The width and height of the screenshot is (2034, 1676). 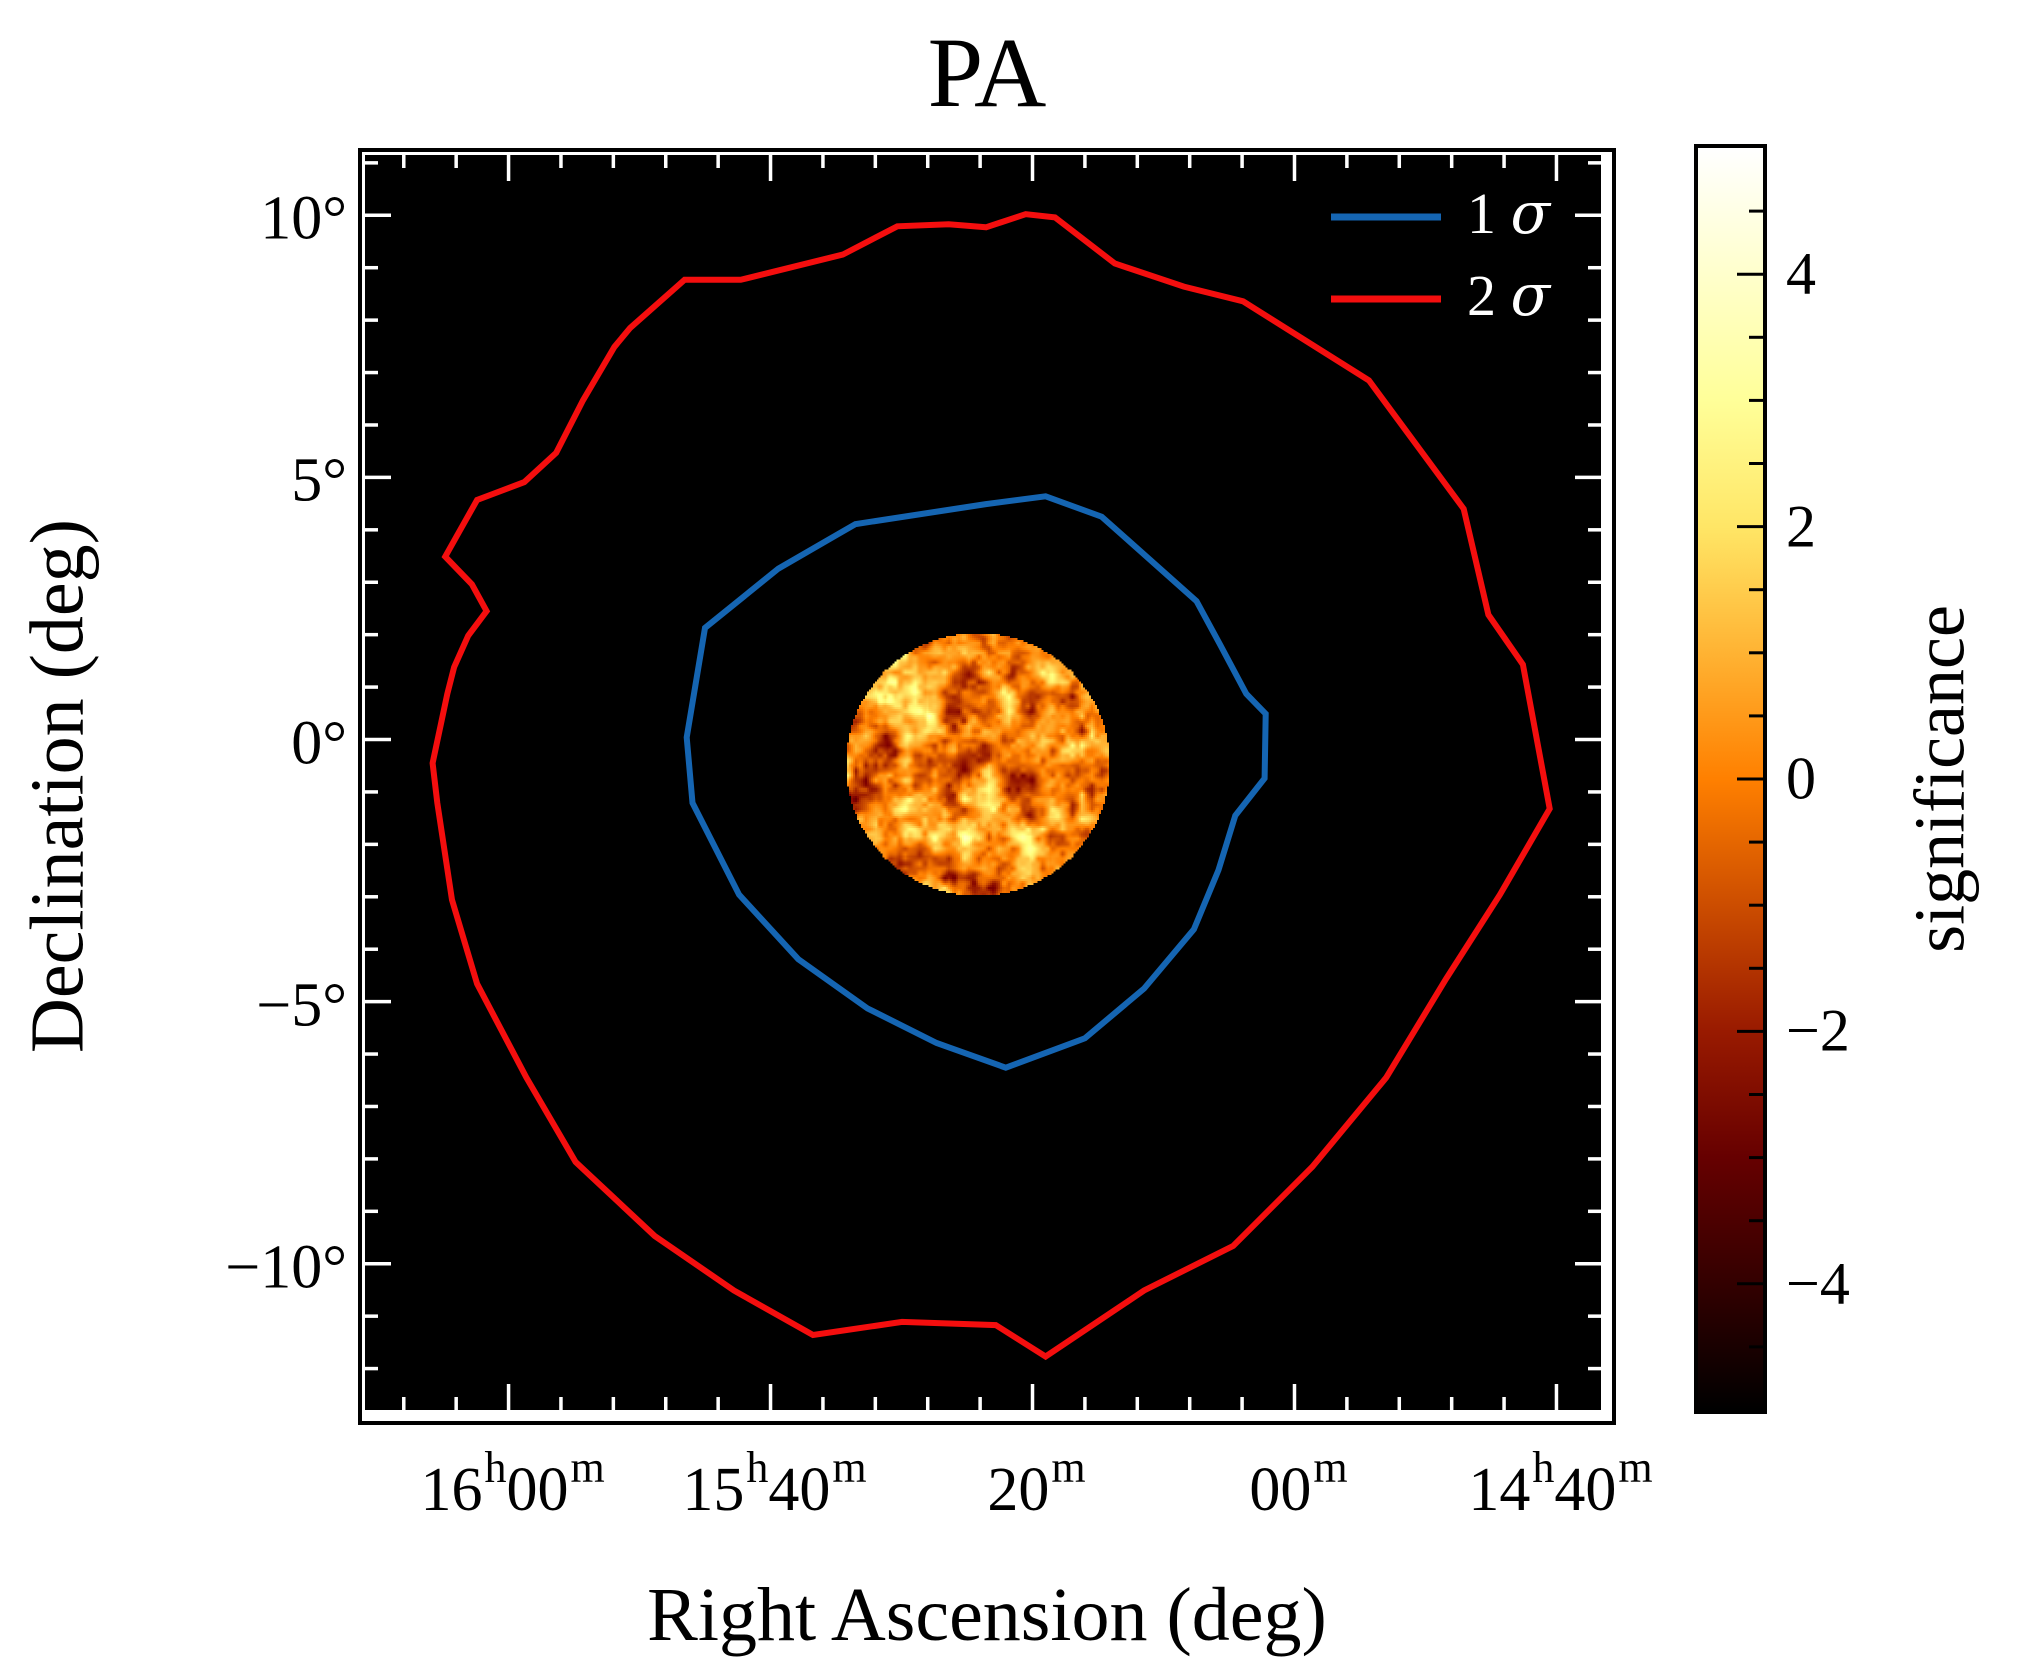 What do you see at coordinates (1818, 1283) in the screenshot?
I see `colorbar-tick-label: −4` at bounding box center [1818, 1283].